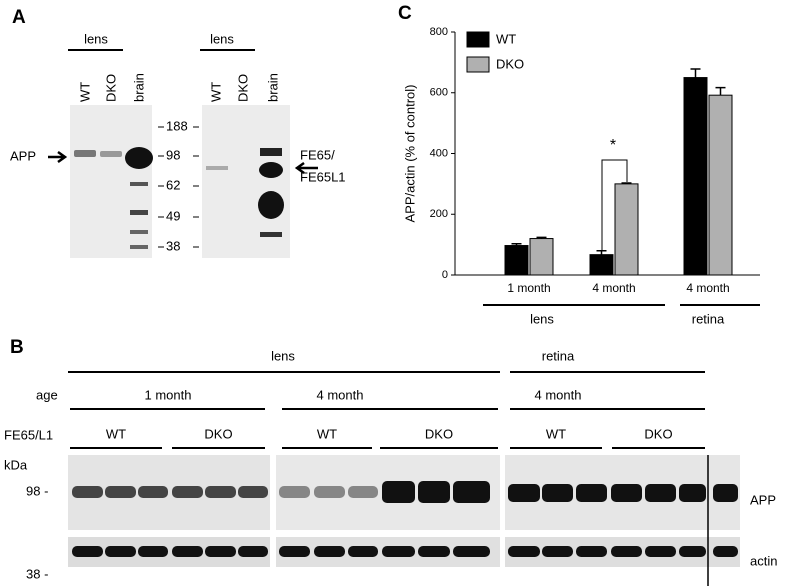 Image resolution: width=798 pixels, height=586 pixels. Describe the element at coordinates (445, 275) in the screenshot. I see `y-tick-label: 0` at that location.